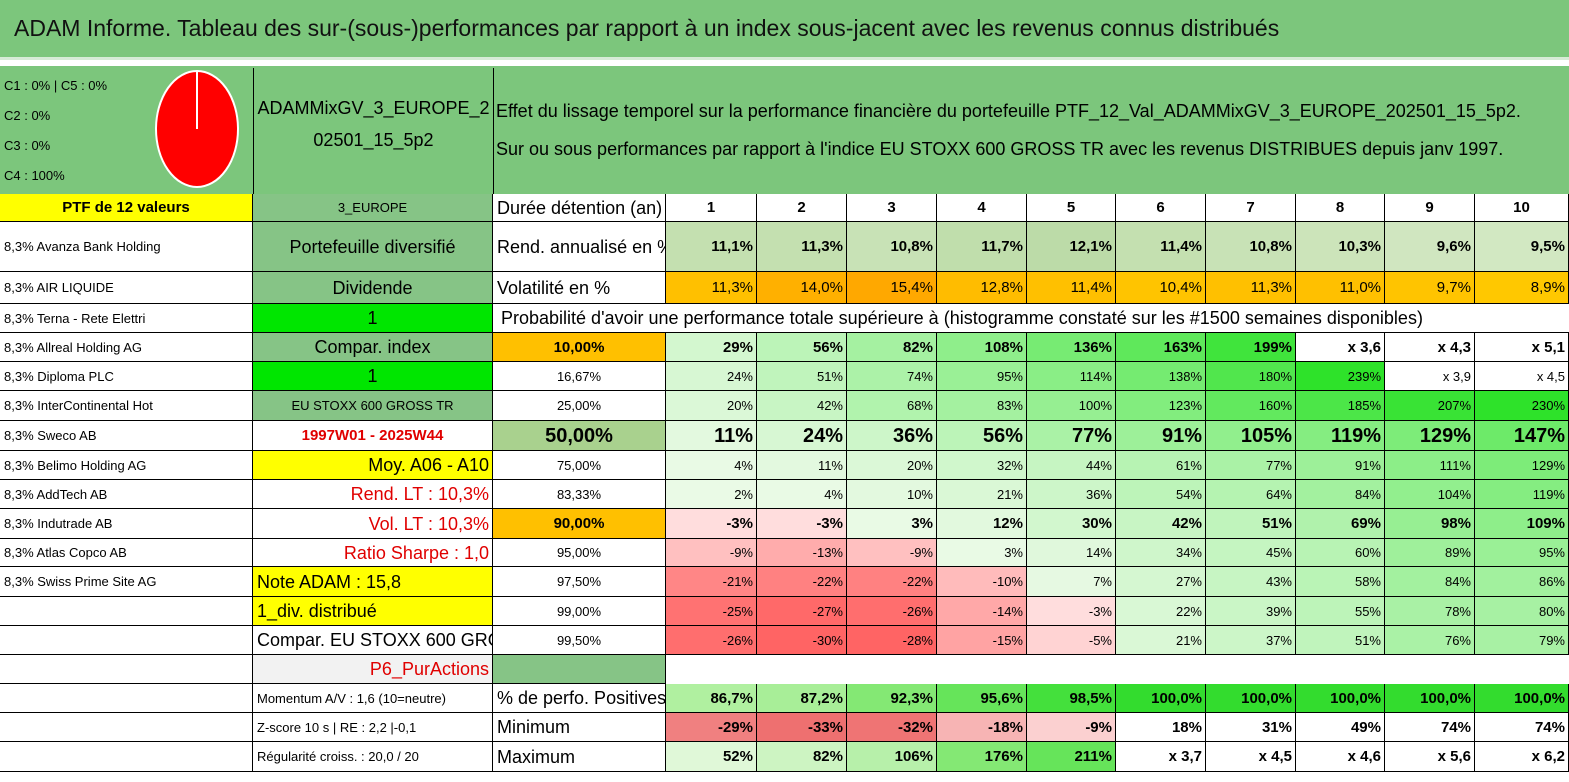 The image size is (1569, 782). I want to click on probability-value: 39%, so click(1251, 611).